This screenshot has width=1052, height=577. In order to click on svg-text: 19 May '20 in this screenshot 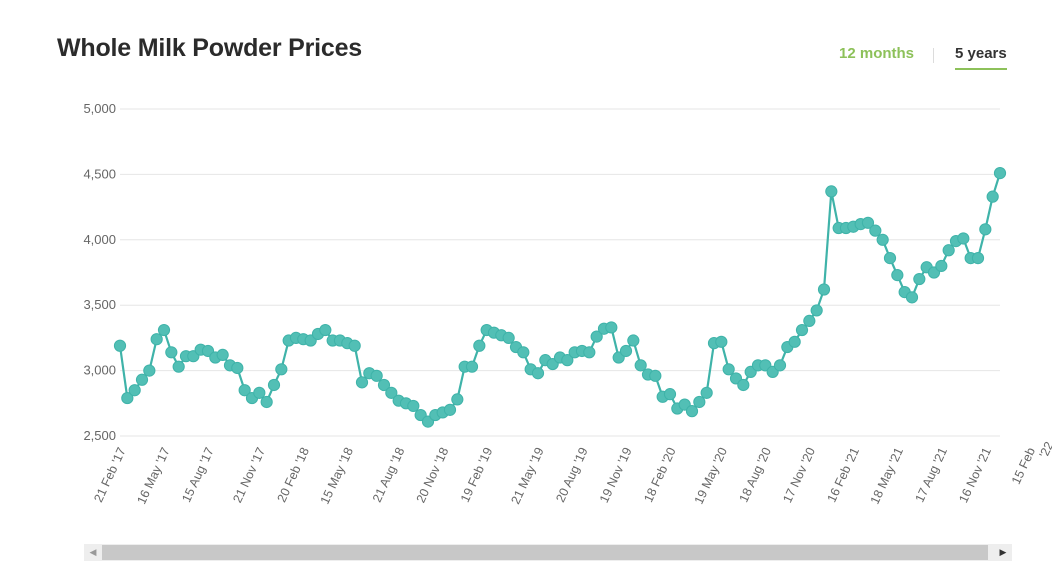, I will do `click(711, 475)`.